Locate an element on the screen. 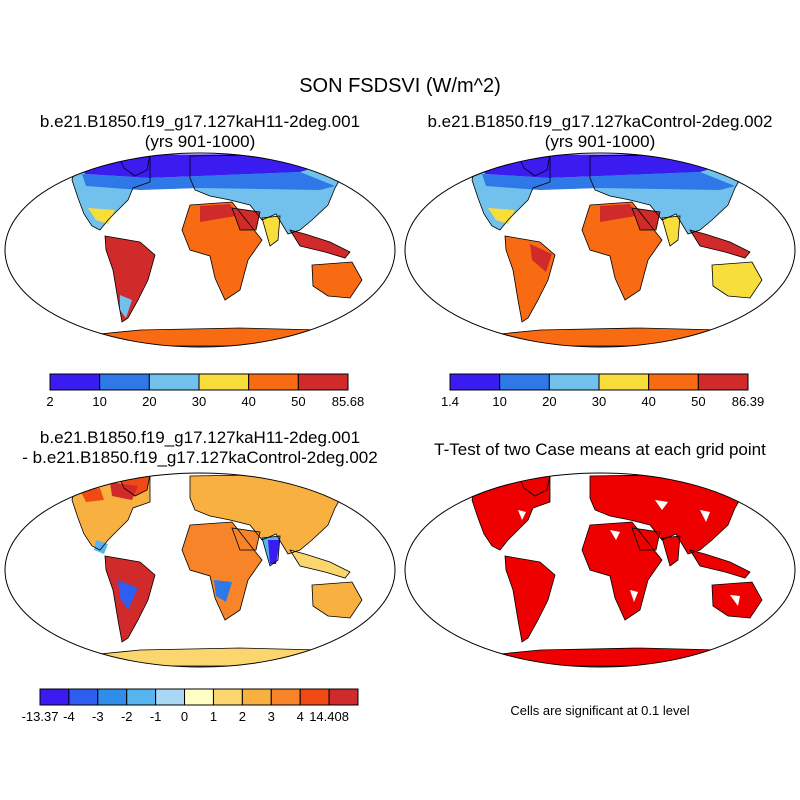  colorbar-3: -13.37 -4 -3 -2 -1 0 1 2 3 4 14.408 is located at coordinates (190, 706).